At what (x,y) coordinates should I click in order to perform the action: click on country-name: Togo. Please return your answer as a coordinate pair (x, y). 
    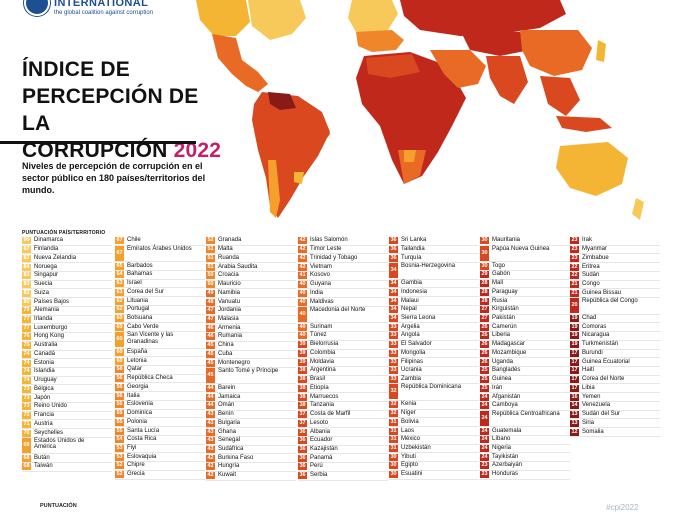
    Looking at the image, I should click on (499, 265).